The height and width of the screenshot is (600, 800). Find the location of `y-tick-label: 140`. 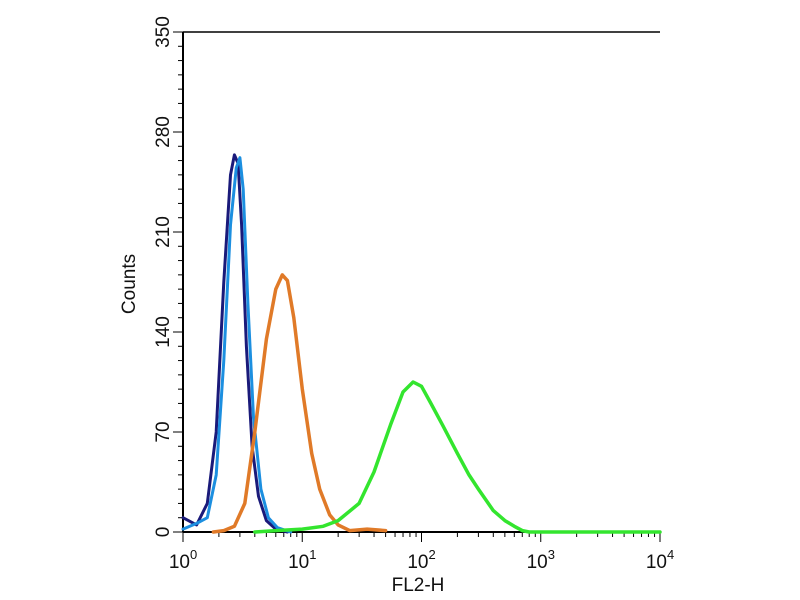

y-tick-label: 140 is located at coordinates (163, 332).